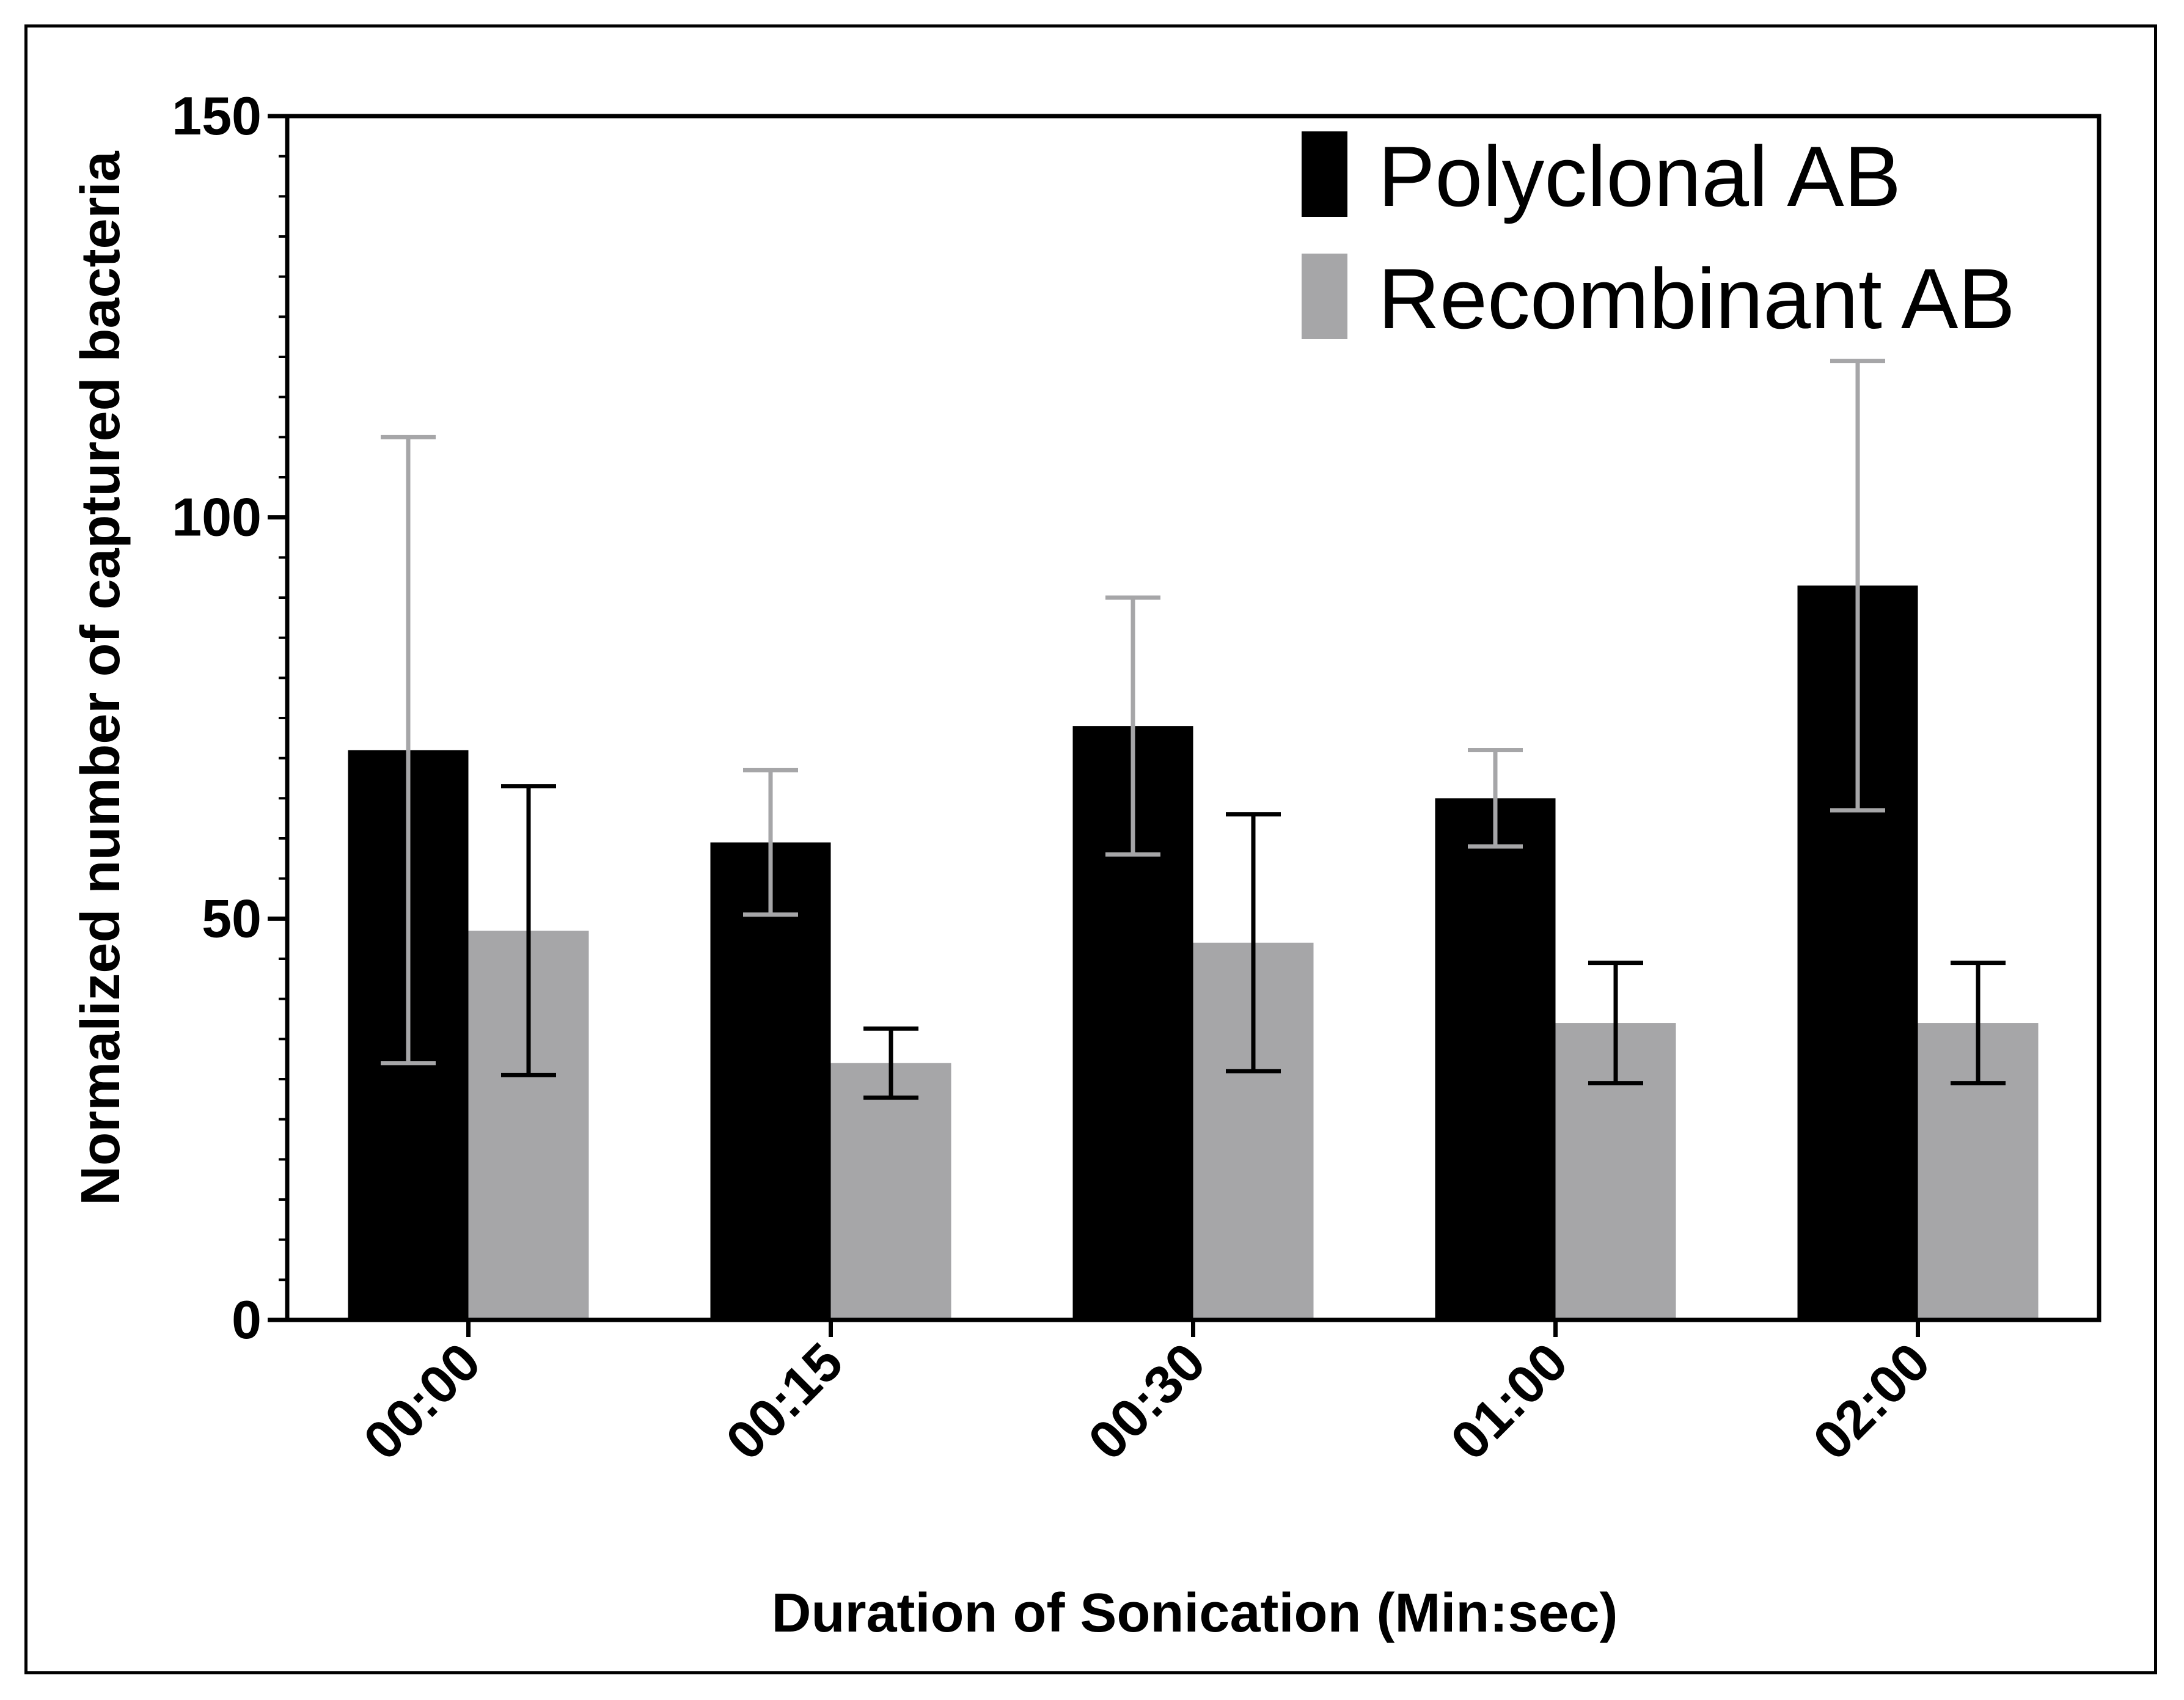 This screenshot has height=1700, width=2184. Describe the element at coordinates (1871, 1401) in the screenshot. I see `x-tick-label-4: 02:00` at that location.